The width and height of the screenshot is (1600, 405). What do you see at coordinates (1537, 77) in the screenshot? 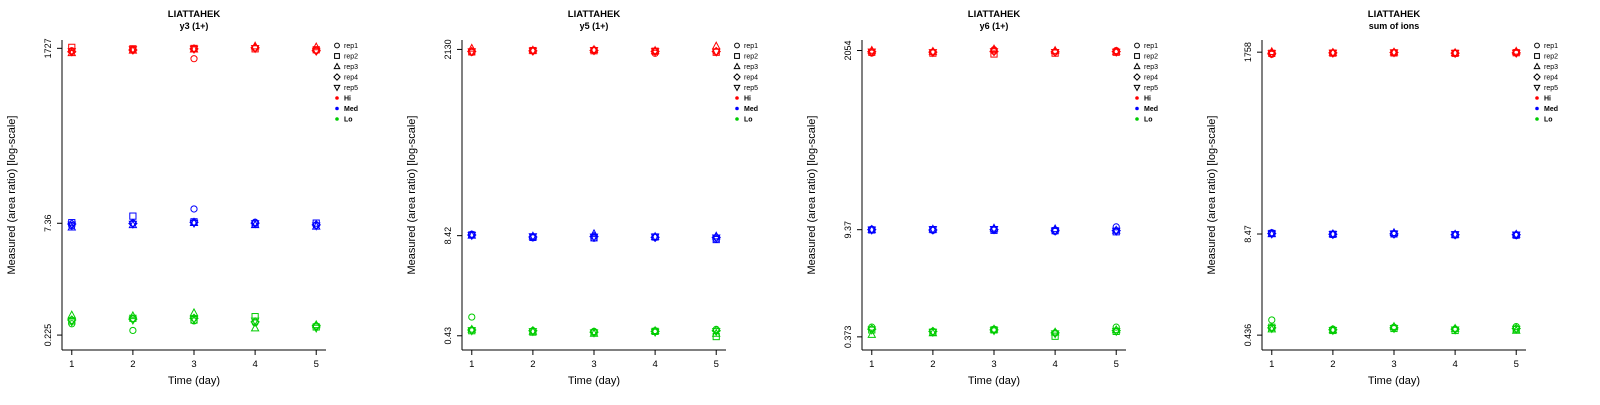
I see `rep4-legend-icon` at bounding box center [1537, 77].